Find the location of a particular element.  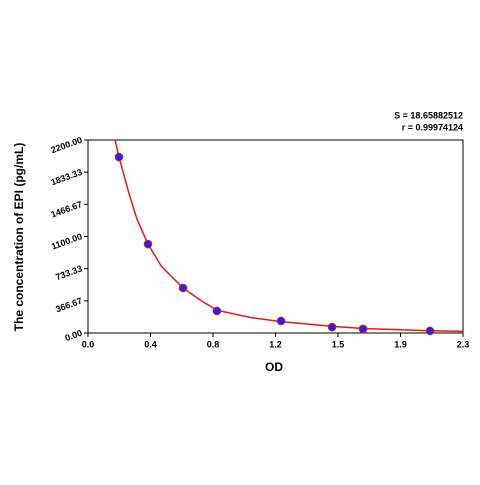

x-axis-label: OD is located at coordinates (274, 367).